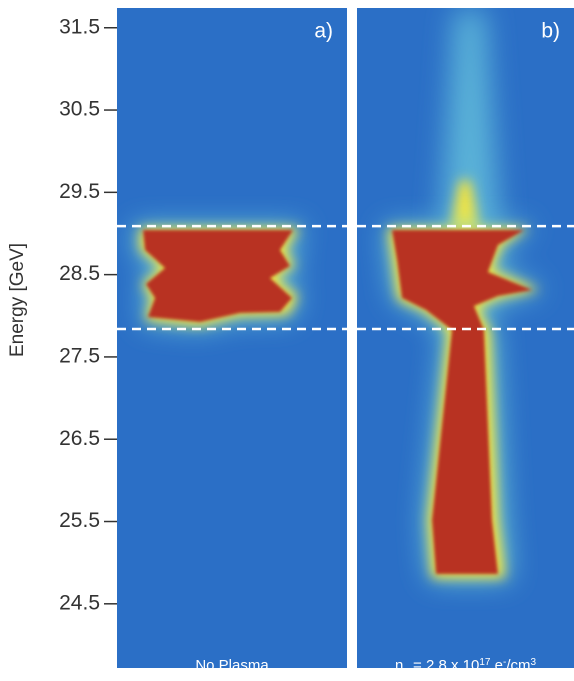 This screenshot has width=574, height=681. What do you see at coordinates (17, 300) in the screenshot?
I see `y-axis-label: Energy [GeV]` at bounding box center [17, 300].